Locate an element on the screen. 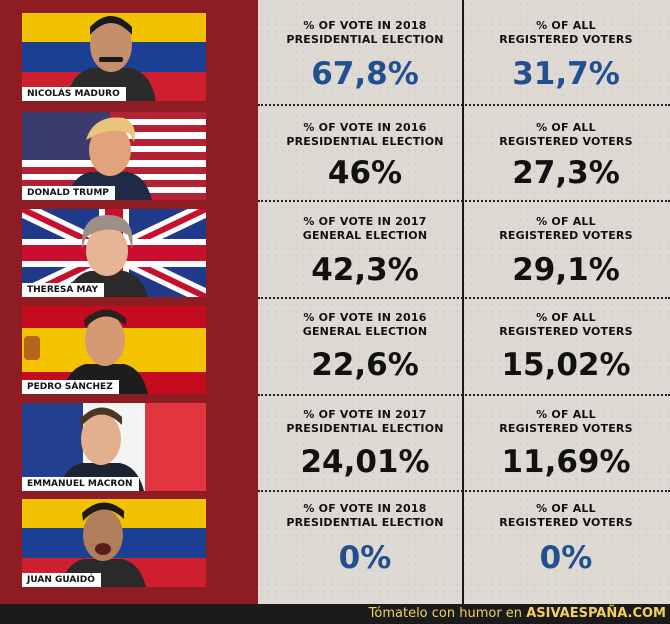 The image size is (670, 624). vote-share-value: 42,3% is located at coordinates (365, 270).